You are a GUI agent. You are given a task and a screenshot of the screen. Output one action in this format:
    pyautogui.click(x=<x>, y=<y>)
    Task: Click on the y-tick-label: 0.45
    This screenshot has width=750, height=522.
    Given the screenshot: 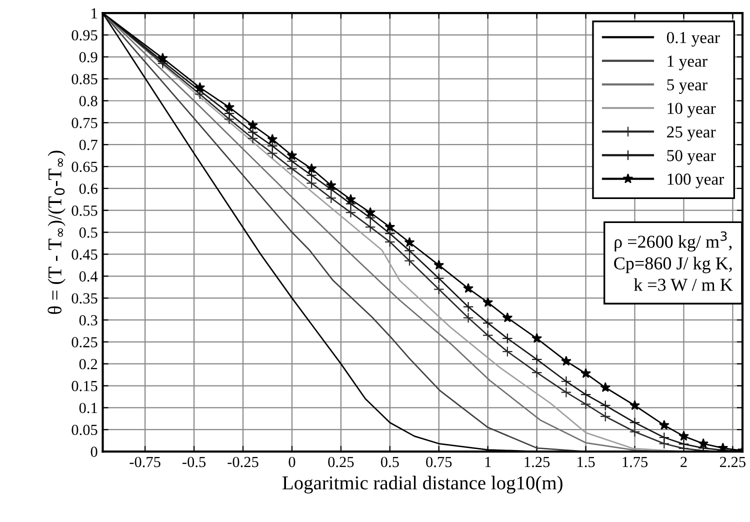 What is the action you would take?
    pyautogui.click(x=85, y=254)
    